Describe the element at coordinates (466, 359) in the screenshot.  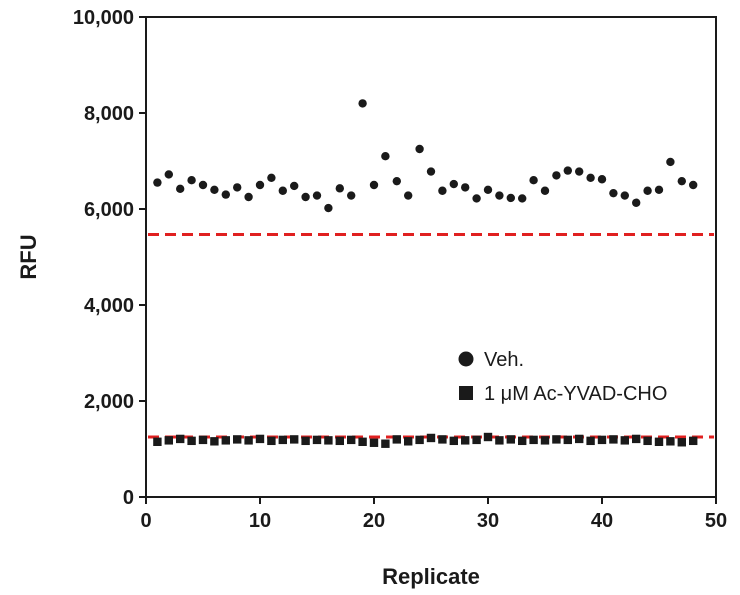
I see `legend-marker-veh` at that location.